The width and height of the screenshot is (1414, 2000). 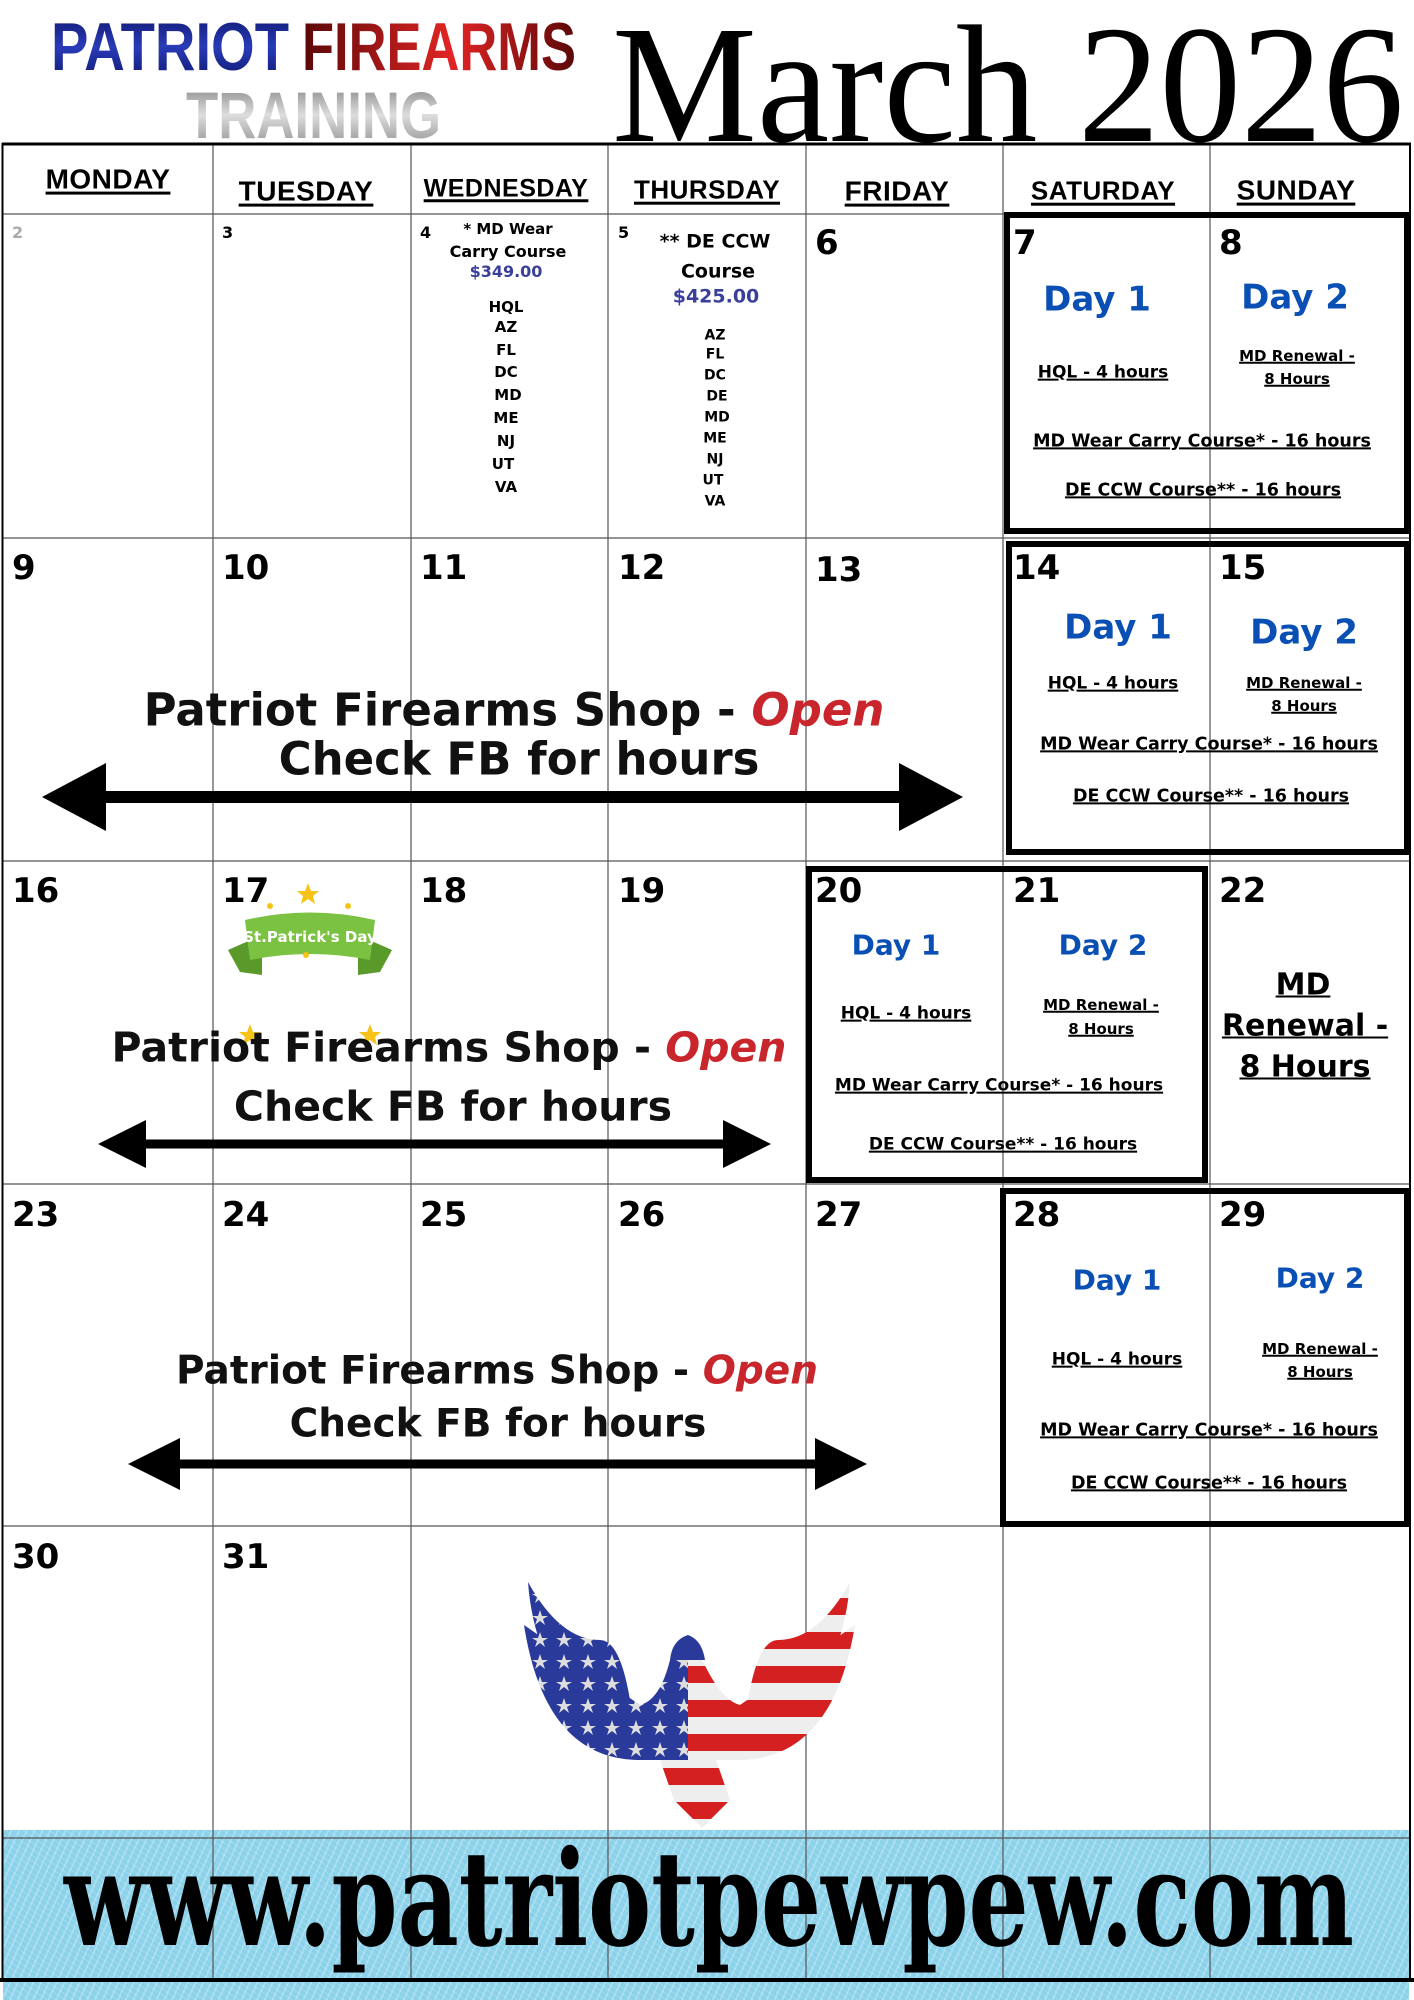 I want to click on course-price: $349.00, so click(x=506, y=272).